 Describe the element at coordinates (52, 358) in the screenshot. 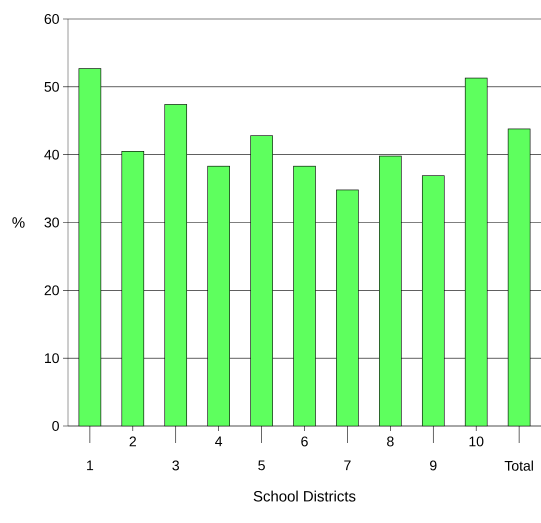

I see `y-tick-label: 10` at that location.